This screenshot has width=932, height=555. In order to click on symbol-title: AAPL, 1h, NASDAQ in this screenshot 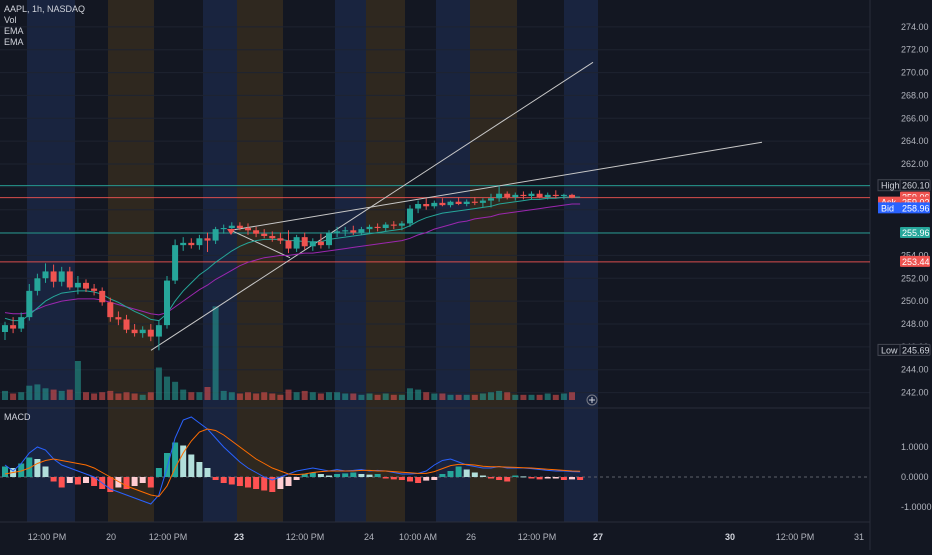, I will do `click(45, 9)`.